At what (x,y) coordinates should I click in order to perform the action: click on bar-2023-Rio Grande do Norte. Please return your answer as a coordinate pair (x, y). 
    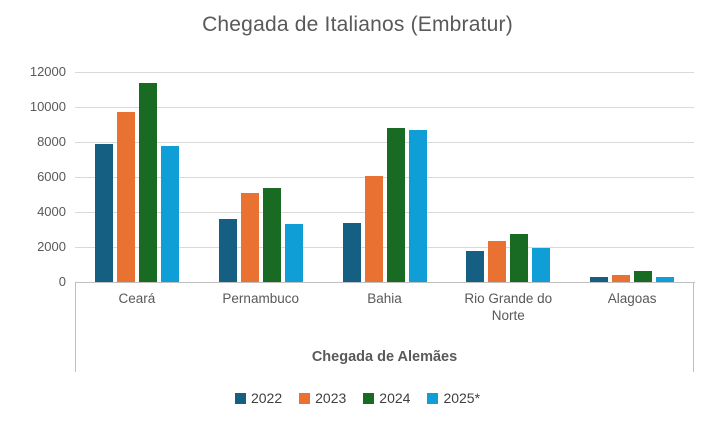
    Looking at the image, I should click on (497, 262).